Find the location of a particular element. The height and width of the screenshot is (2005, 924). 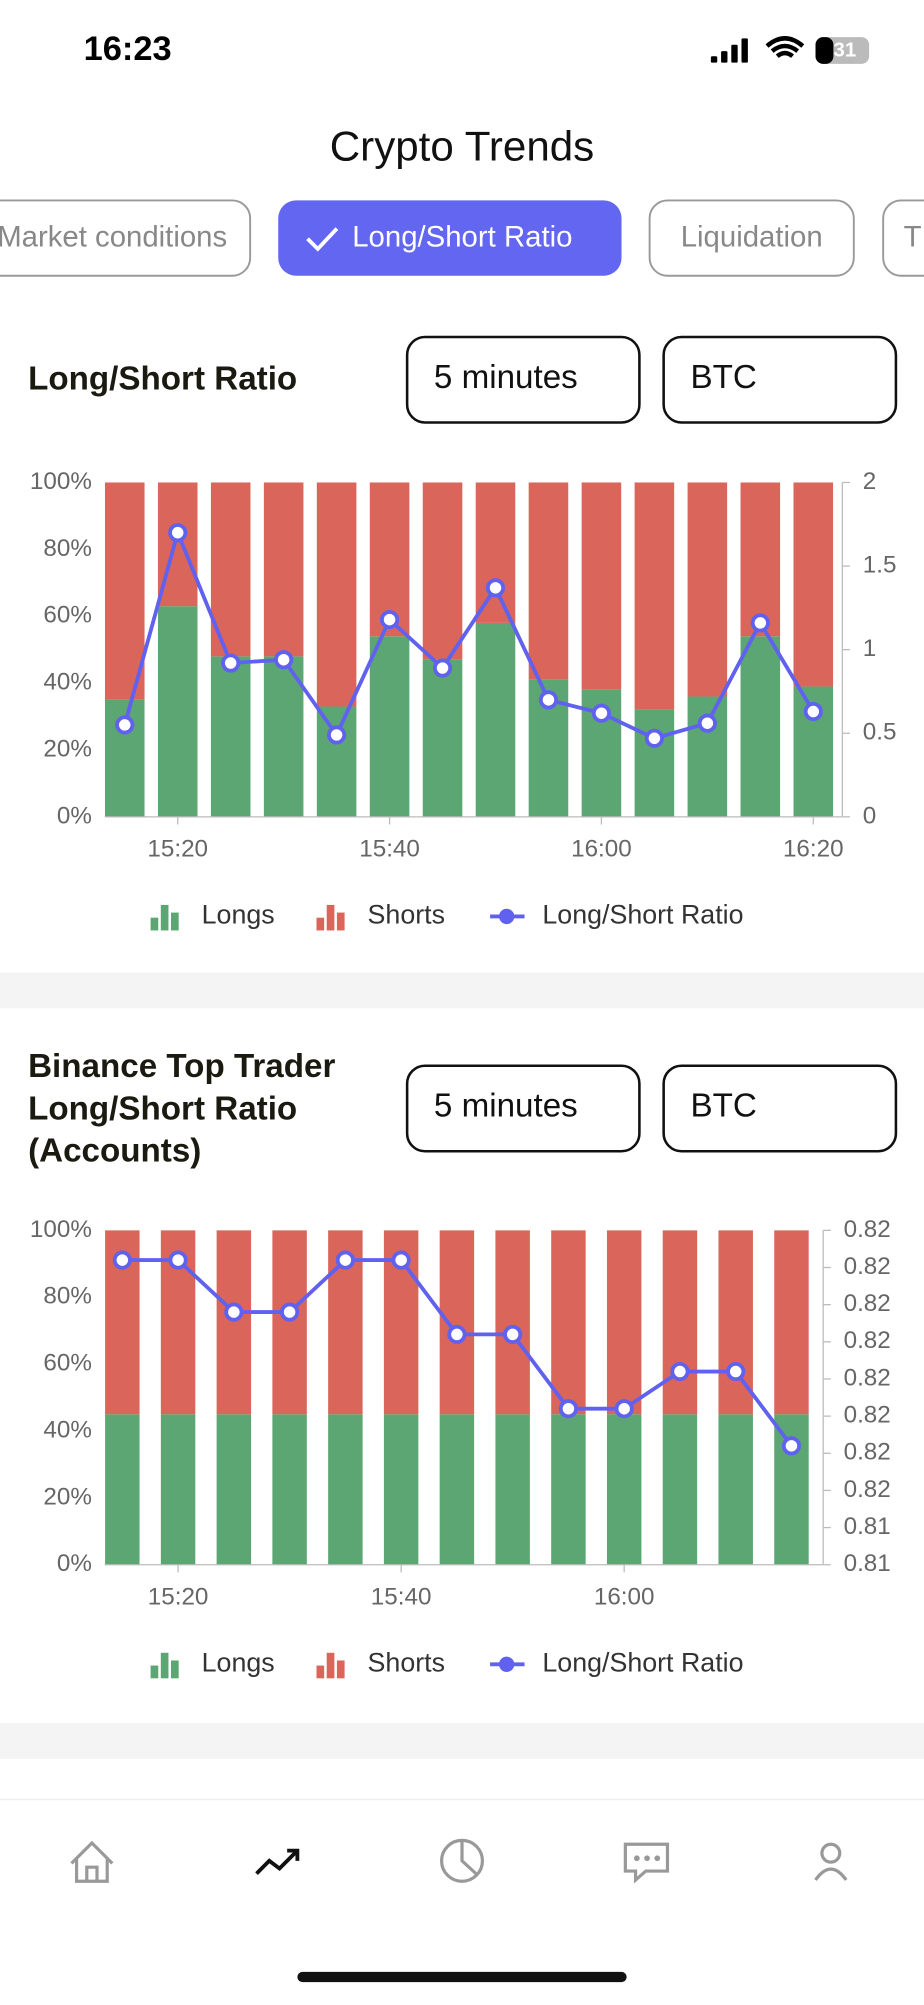

coin-value: BTC is located at coordinates (723, 377).